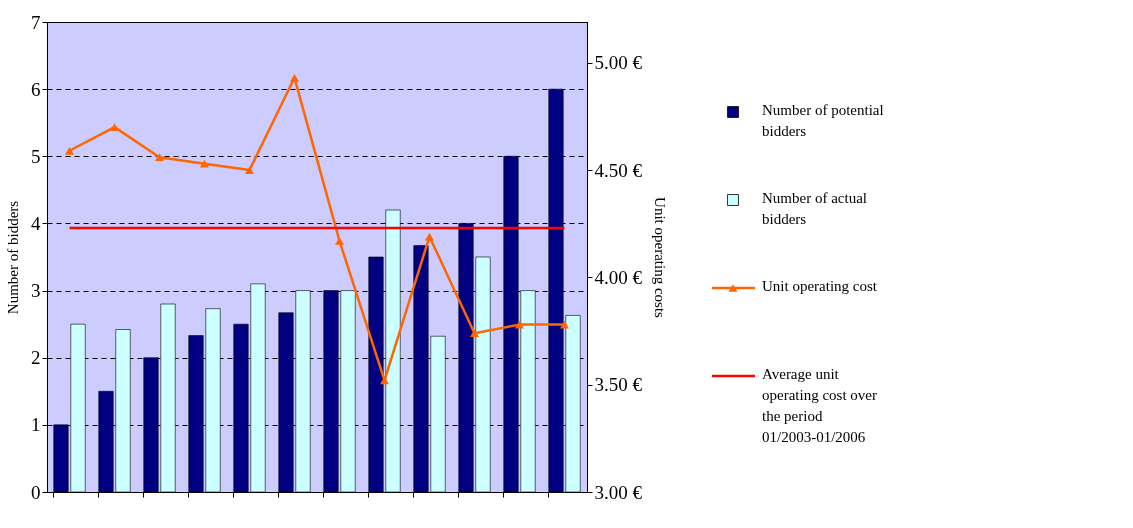  I want to click on y2-axis-title: Unit operating costs, so click(660, 258).